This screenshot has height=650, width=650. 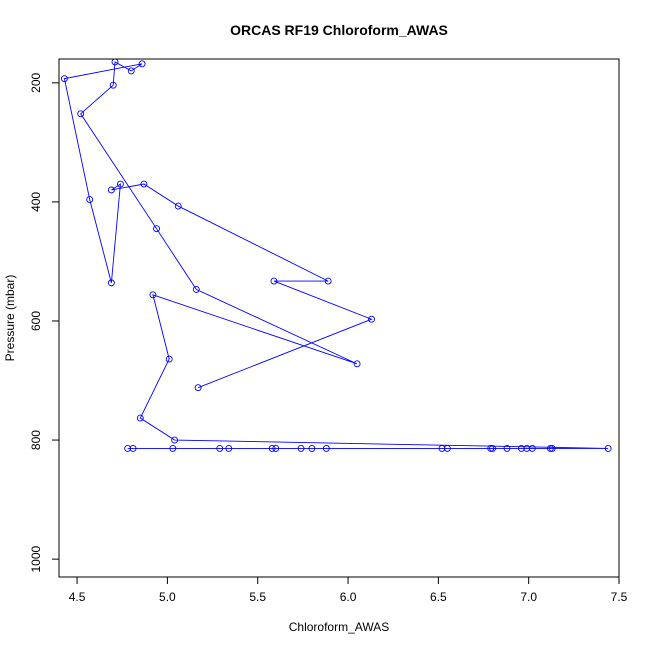 I want to click on x-tick-label: 7.0, so click(x=528, y=597).